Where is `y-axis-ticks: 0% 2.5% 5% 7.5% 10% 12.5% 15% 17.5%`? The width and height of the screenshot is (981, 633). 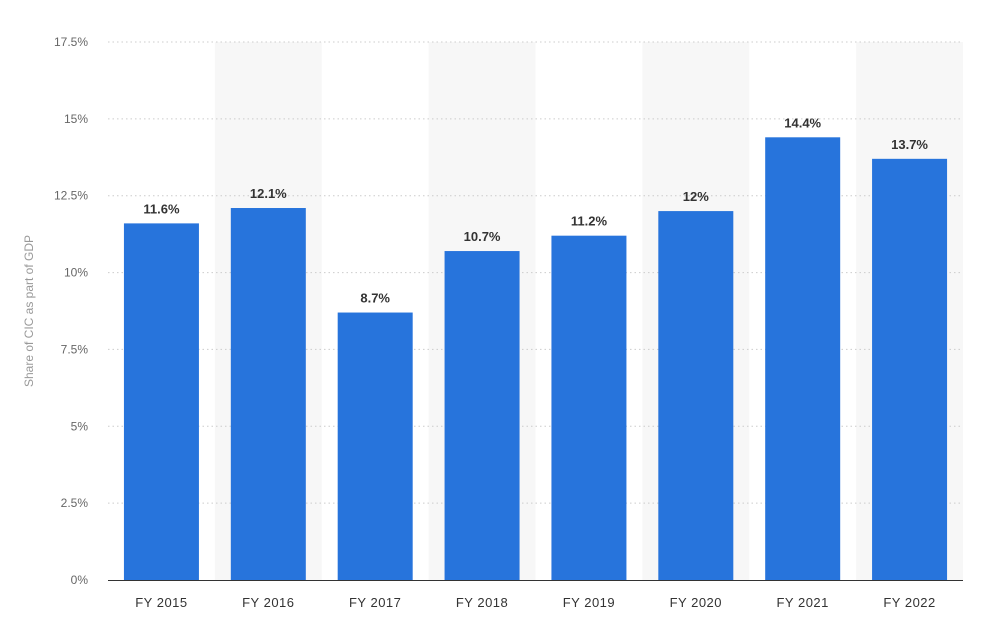 y-axis-ticks: 0% 2.5% 5% 7.5% 10% 12.5% 15% 17.5% is located at coordinates (71, 311).